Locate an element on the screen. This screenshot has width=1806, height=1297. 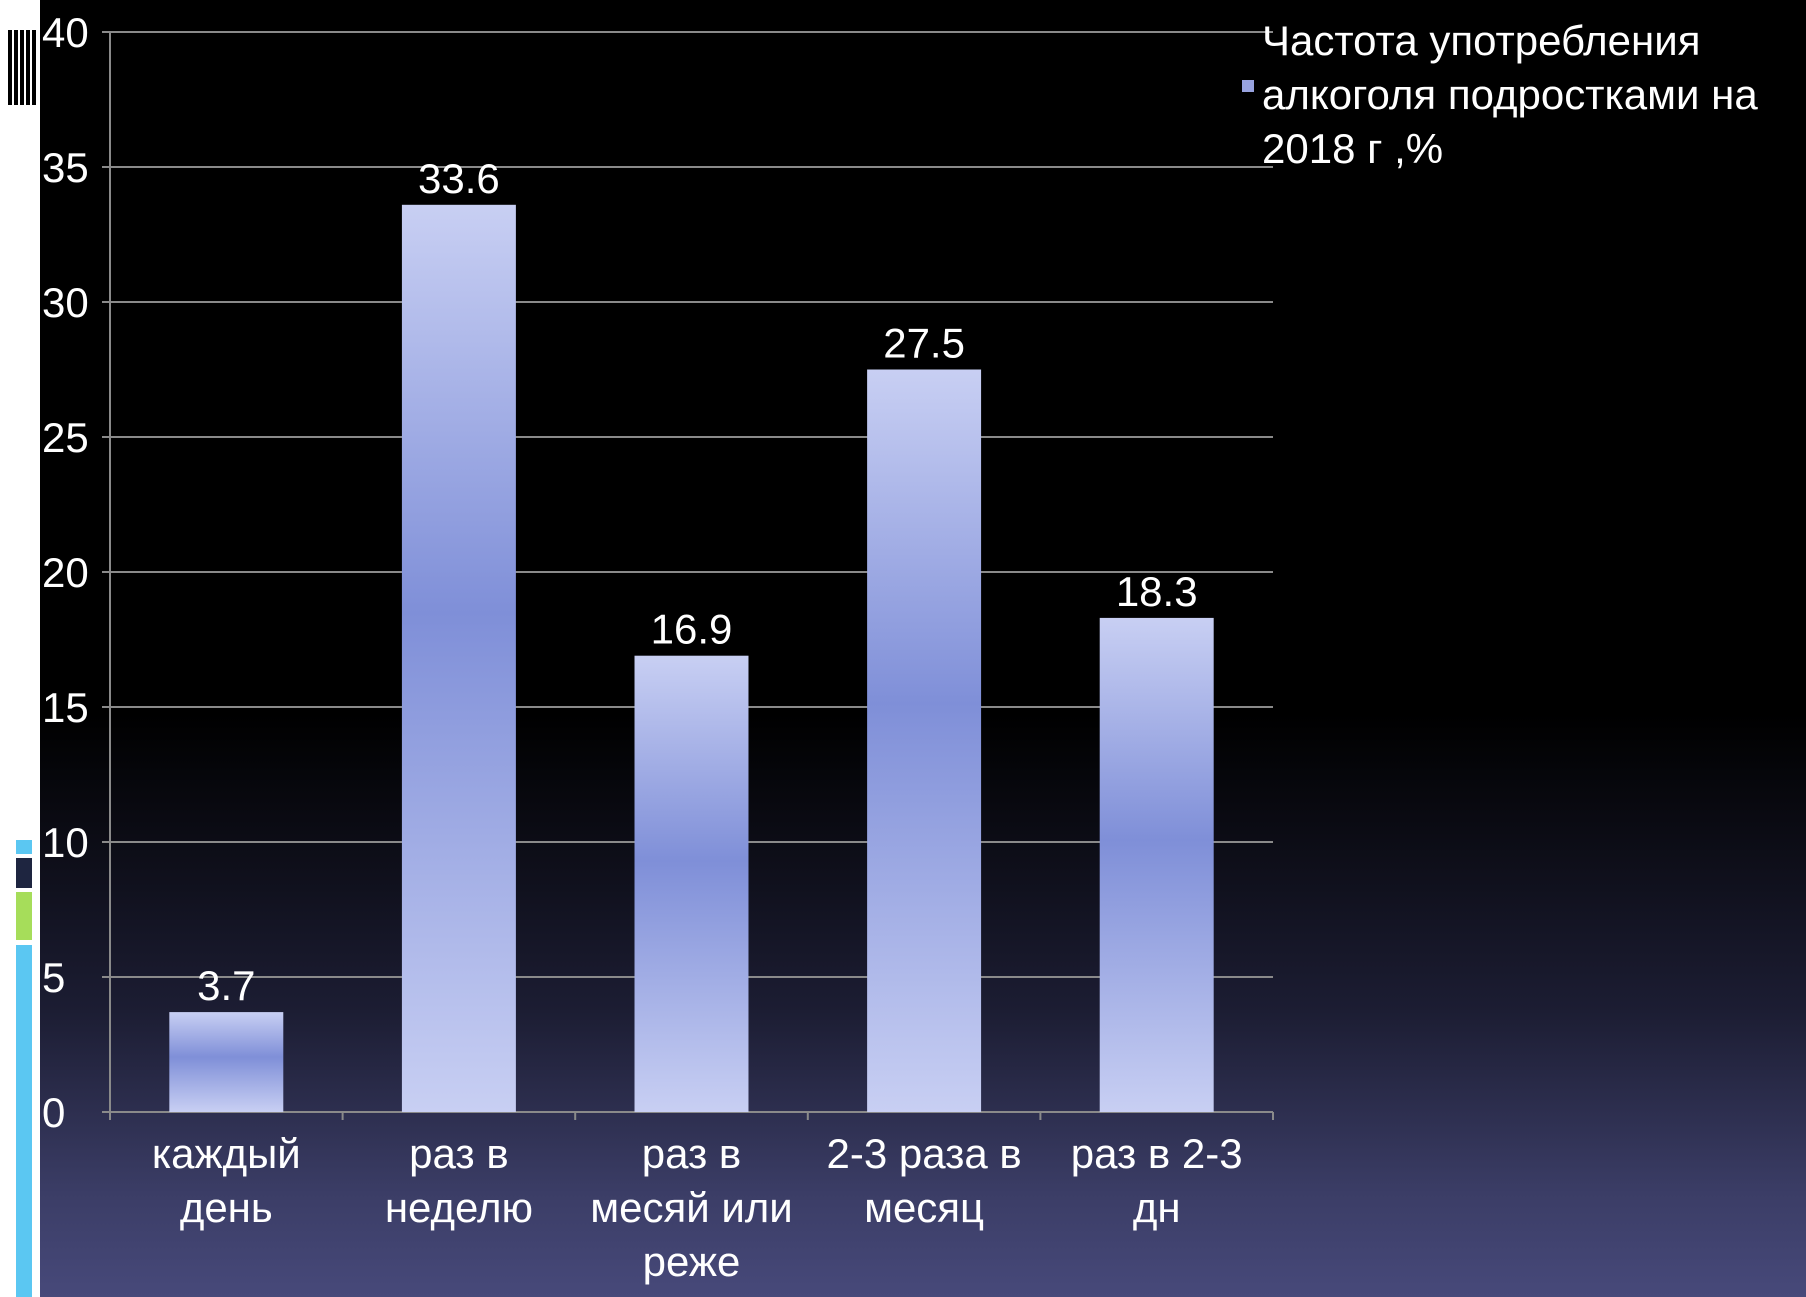
data-label: 27.5 is located at coordinates (924, 343).